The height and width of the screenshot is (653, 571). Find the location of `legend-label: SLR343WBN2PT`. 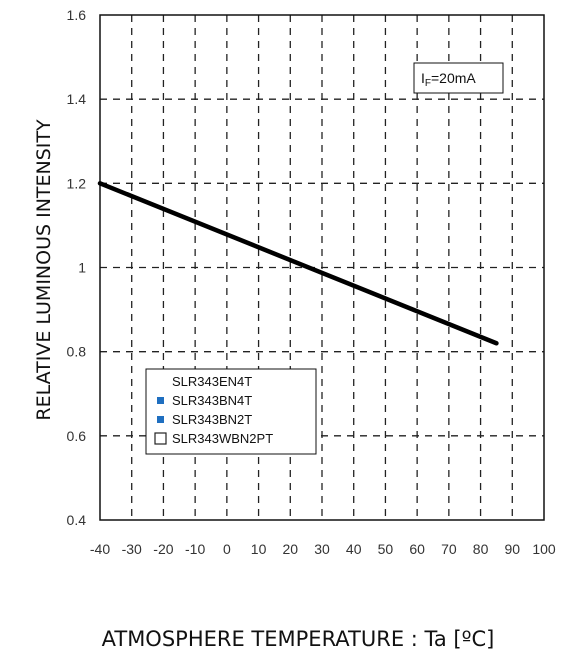

legend-label: SLR343WBN2PT is located at coordinates (222, 438).